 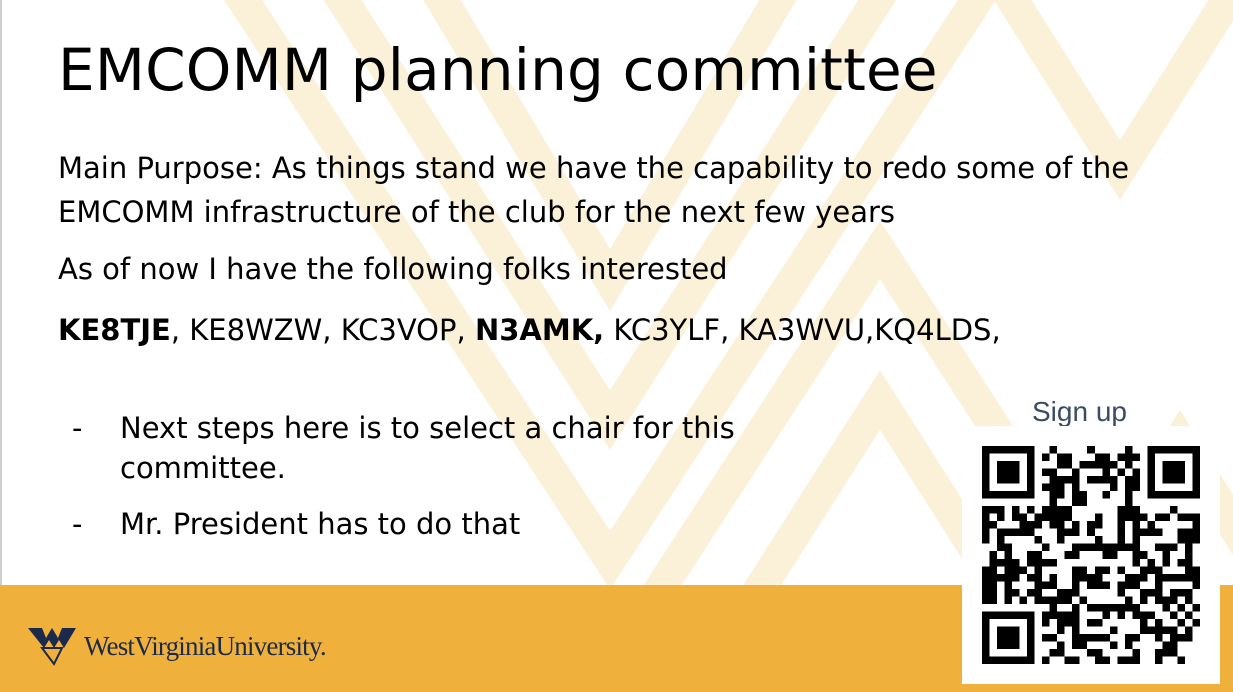 What do you see at coordinates (205, 645) in the screenshot?
I see `wvu-logo-text: WestVirginiaUniversity.` at bounding box center [205, 645].